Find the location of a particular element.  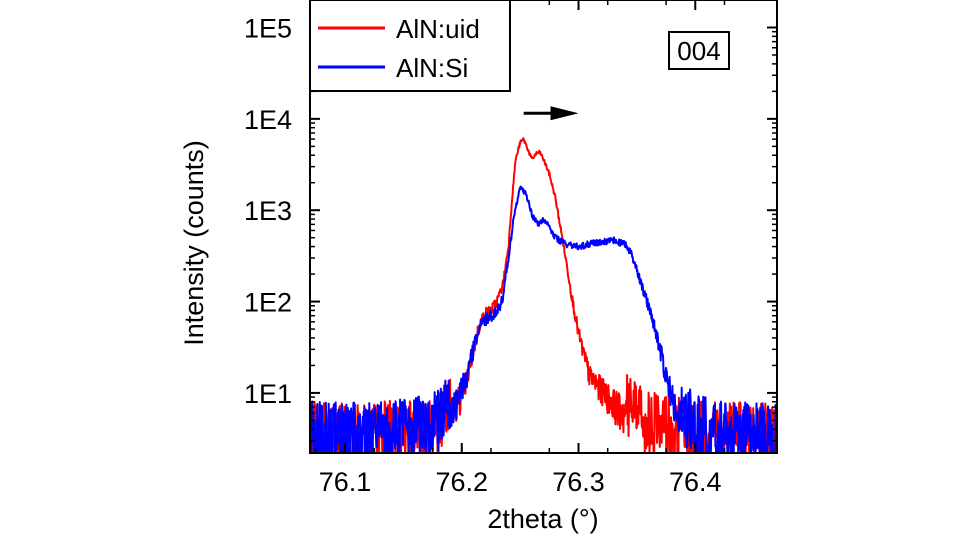

y-tick-label: 1E3 is located at coordinates (268, 211).